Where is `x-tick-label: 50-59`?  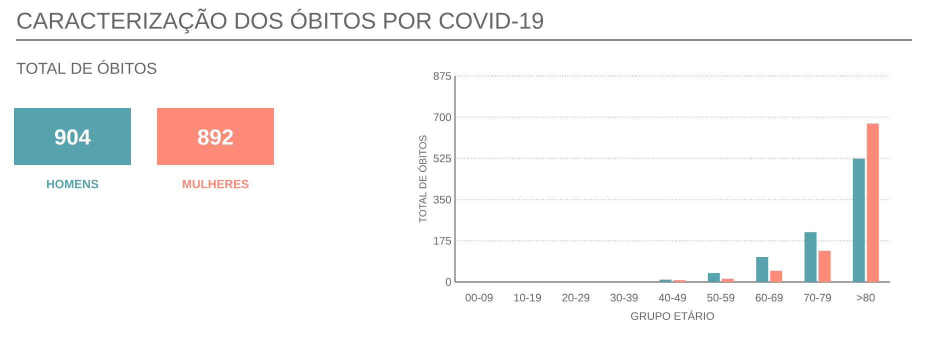
x-tick-label: 50-59 is located at coordinates (720, 298).